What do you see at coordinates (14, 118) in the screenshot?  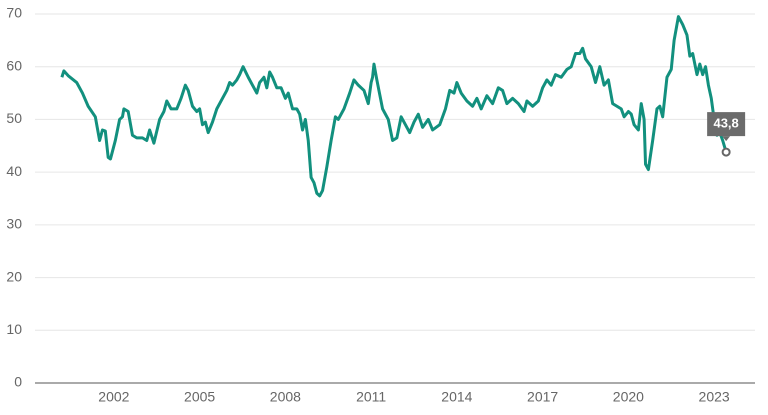 I see `y-tick-label: 50` at bounding box center [14, 118].